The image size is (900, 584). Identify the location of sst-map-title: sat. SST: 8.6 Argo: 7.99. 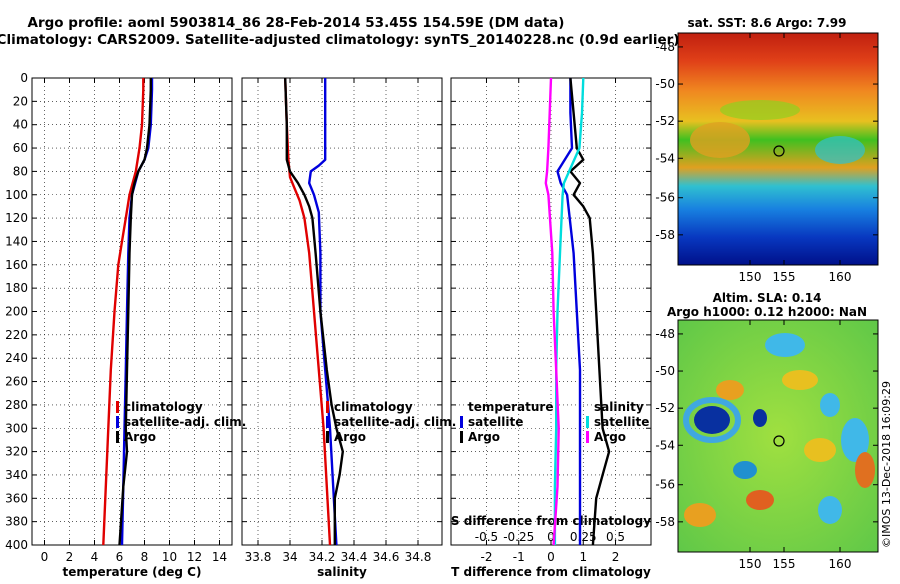
(766, 23).